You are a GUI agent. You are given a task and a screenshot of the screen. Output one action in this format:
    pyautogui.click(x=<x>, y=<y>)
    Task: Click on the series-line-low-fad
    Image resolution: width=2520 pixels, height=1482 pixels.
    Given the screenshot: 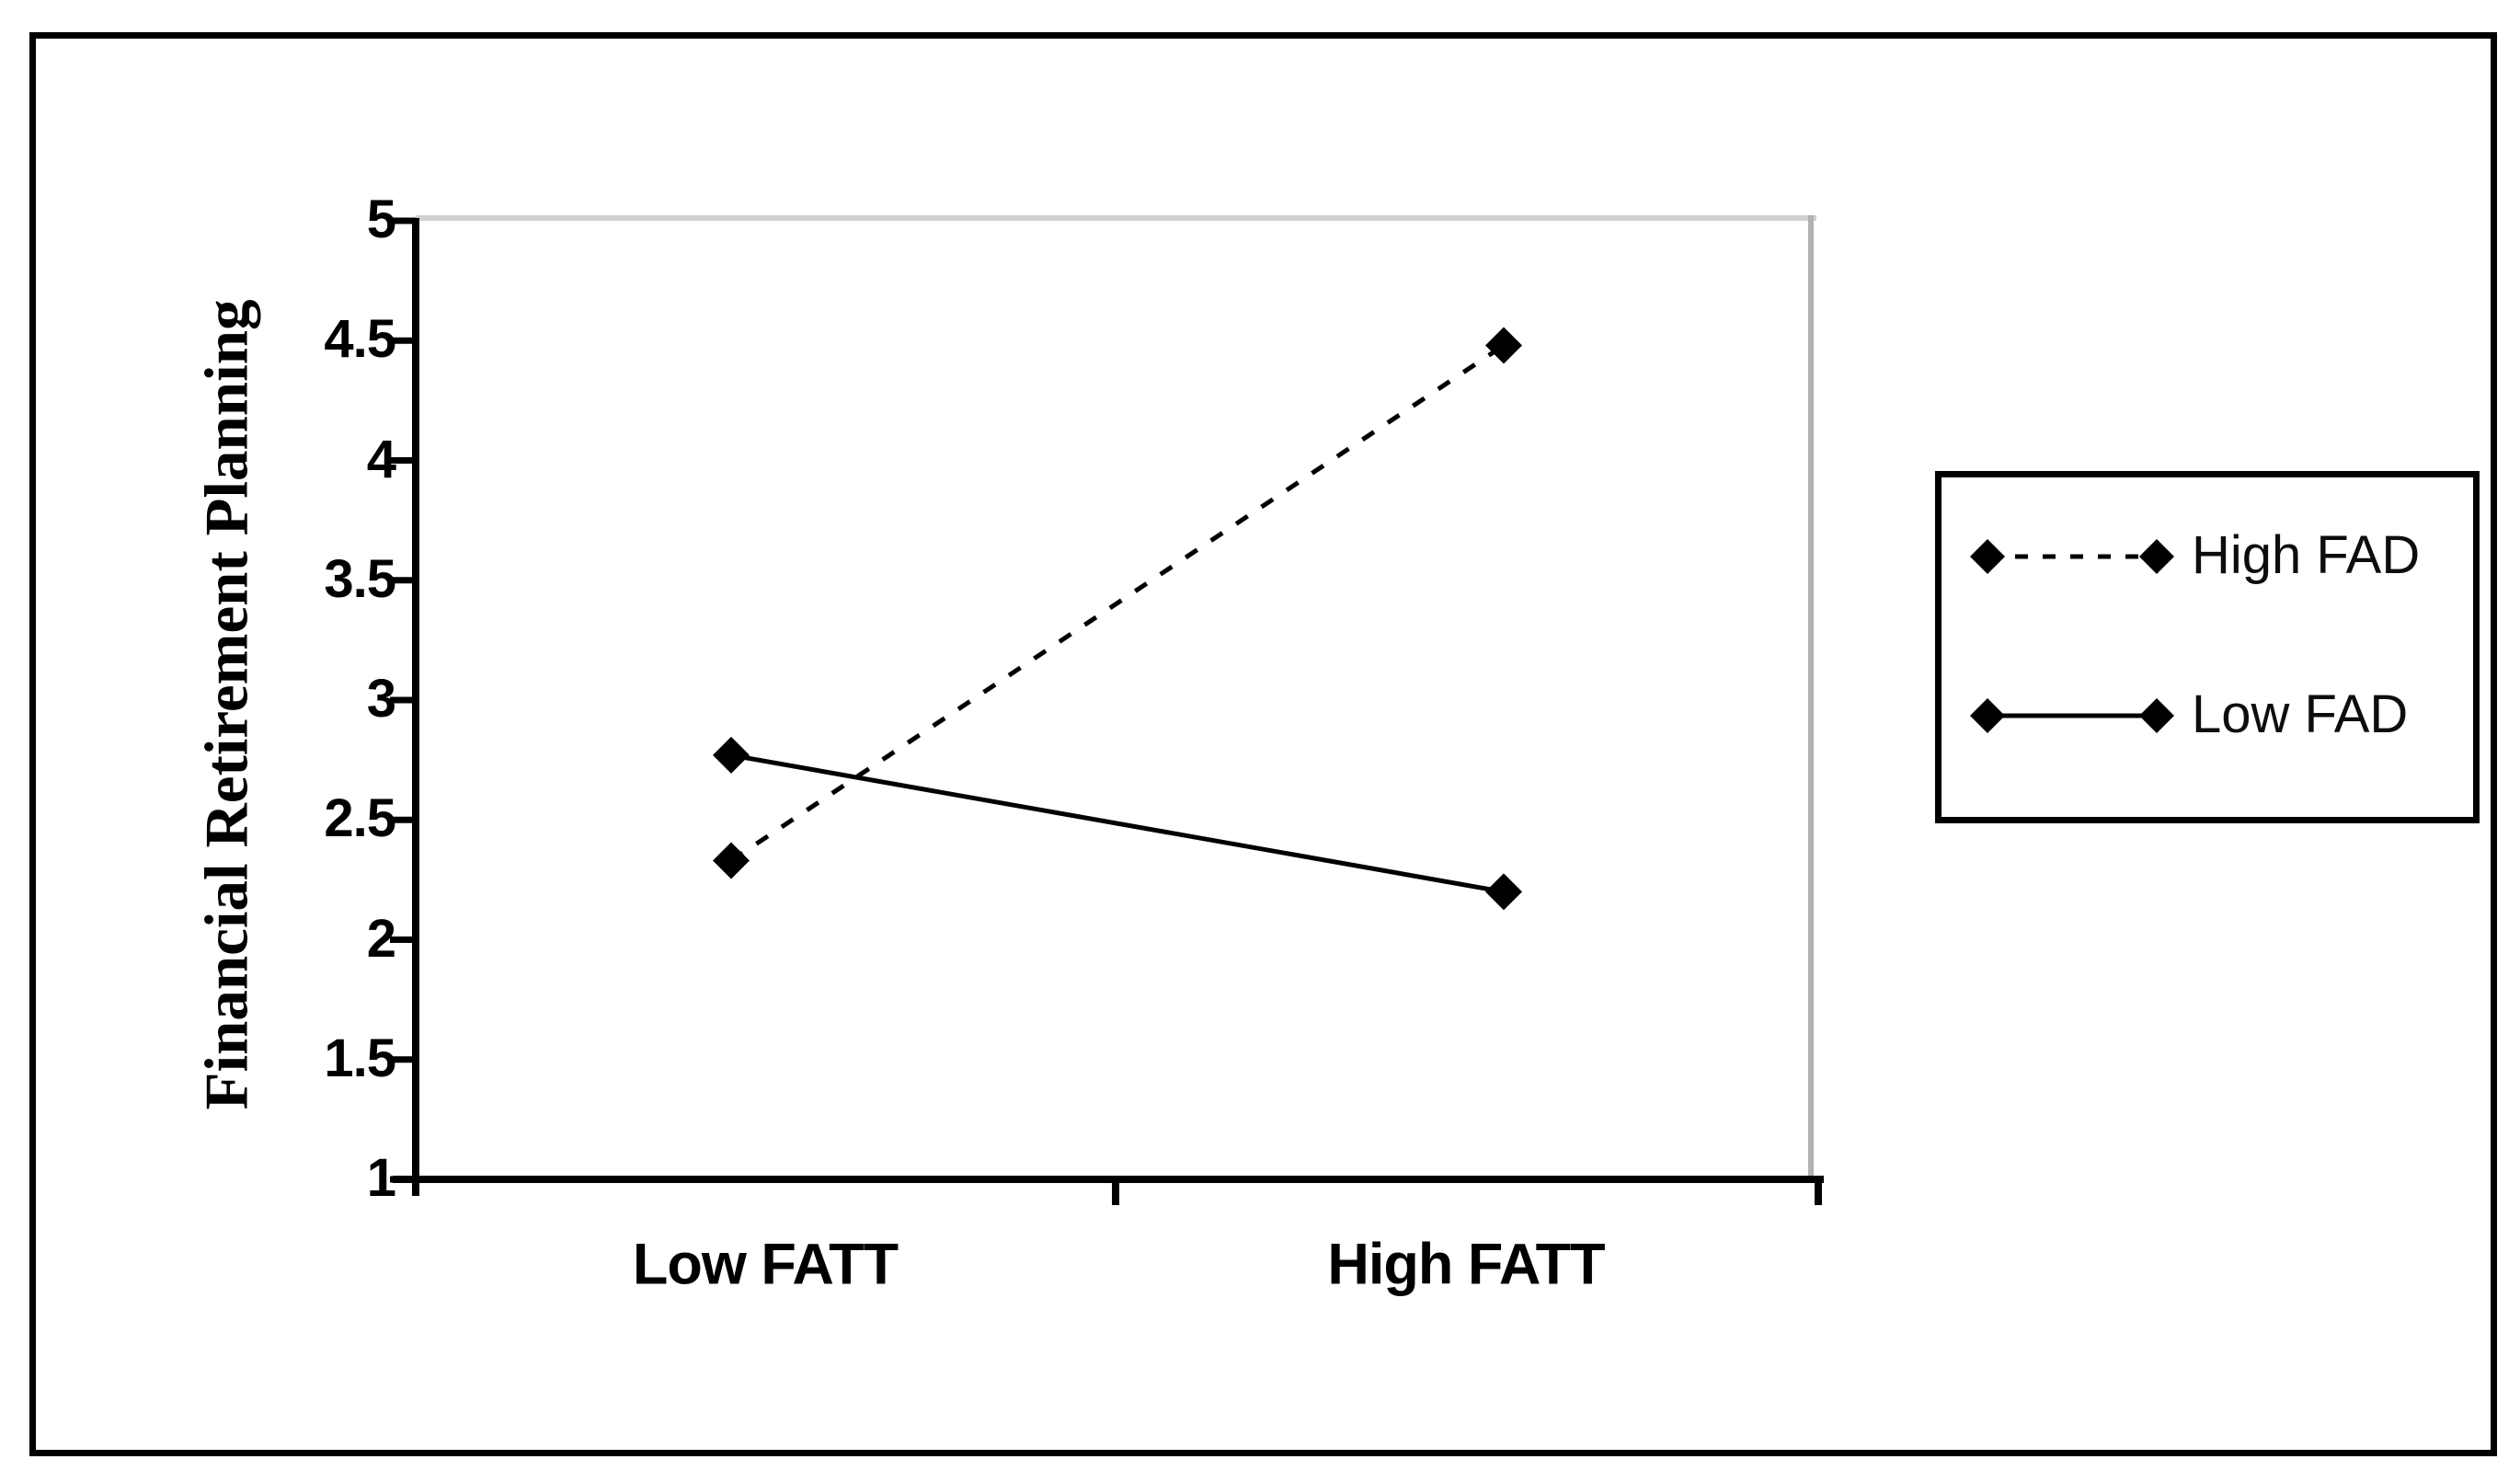 What is the action you would take?
    pyautogui.click(x=1117, y=823)
    